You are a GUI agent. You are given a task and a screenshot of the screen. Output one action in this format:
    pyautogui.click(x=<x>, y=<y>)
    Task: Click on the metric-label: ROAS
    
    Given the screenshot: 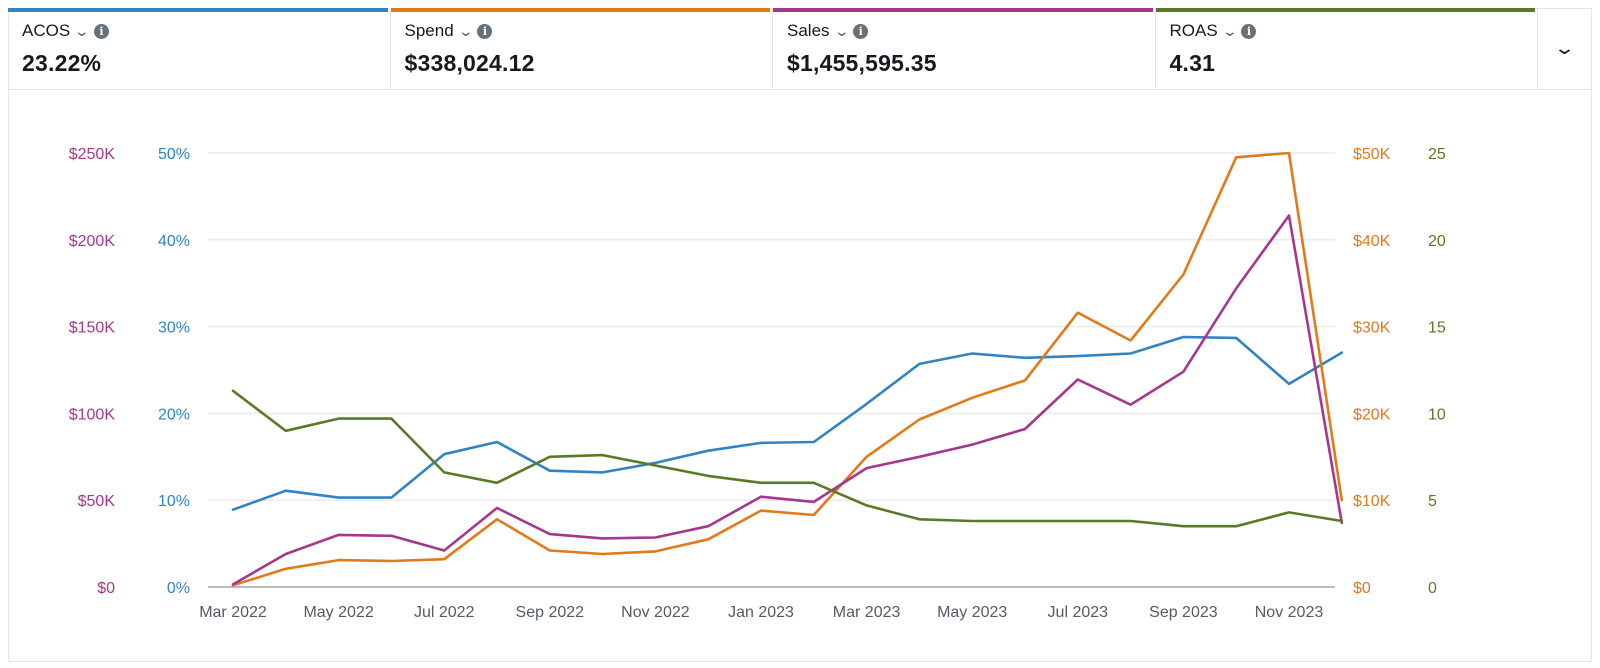 What is the action you would take?
    pyautogui.click(x=1193, y=30)
    